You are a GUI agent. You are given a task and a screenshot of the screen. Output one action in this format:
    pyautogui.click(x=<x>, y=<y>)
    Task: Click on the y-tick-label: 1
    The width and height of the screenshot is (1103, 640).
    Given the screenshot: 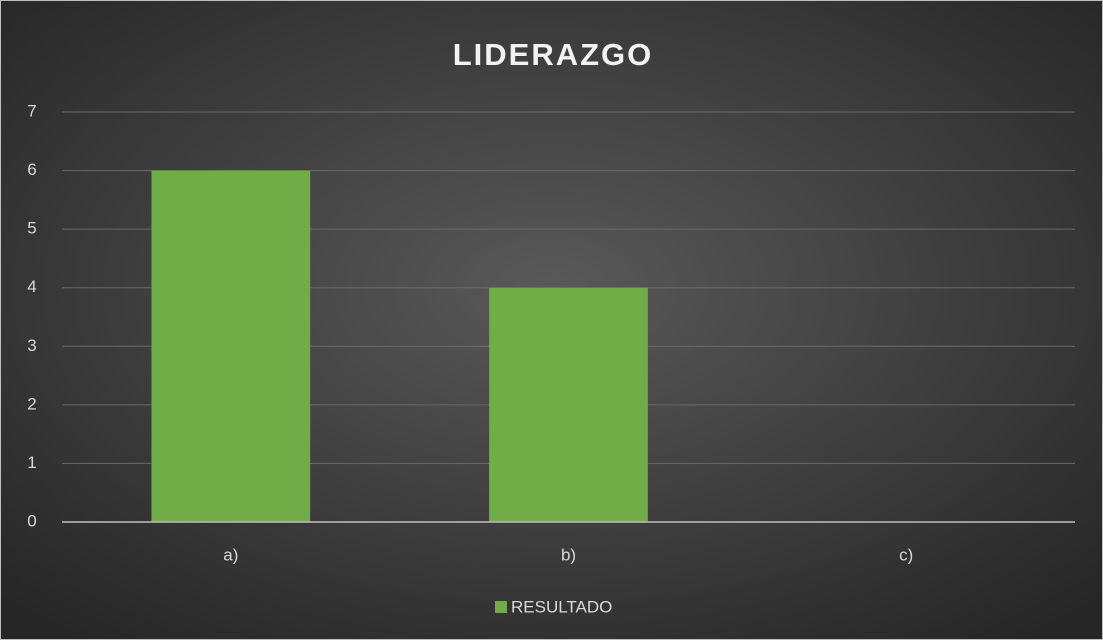 What is the action you would take?
    pyautogui.click(x=31, y=462)
    